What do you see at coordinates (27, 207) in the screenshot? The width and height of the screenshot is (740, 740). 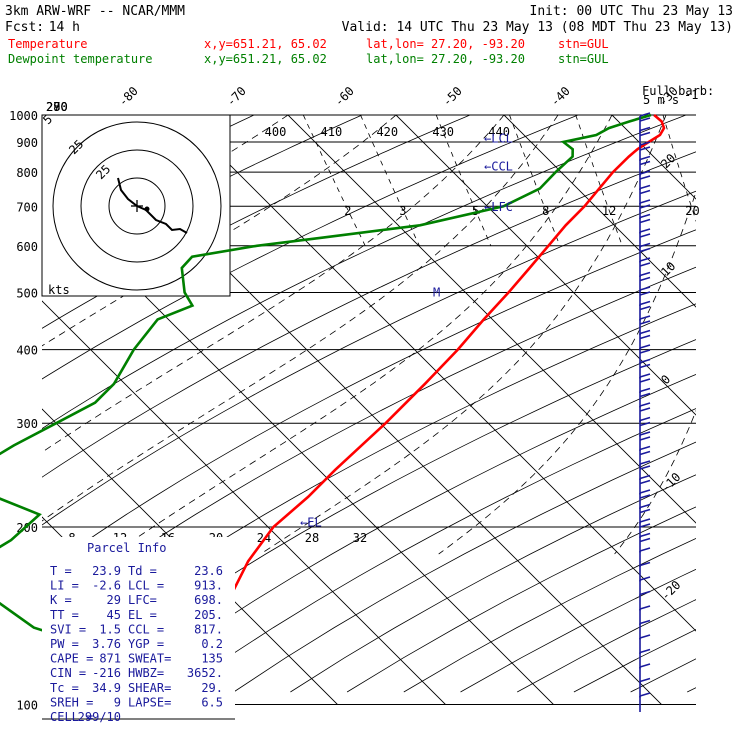 I see `pressure-label-700: 700` at bounding box center [27, 207].